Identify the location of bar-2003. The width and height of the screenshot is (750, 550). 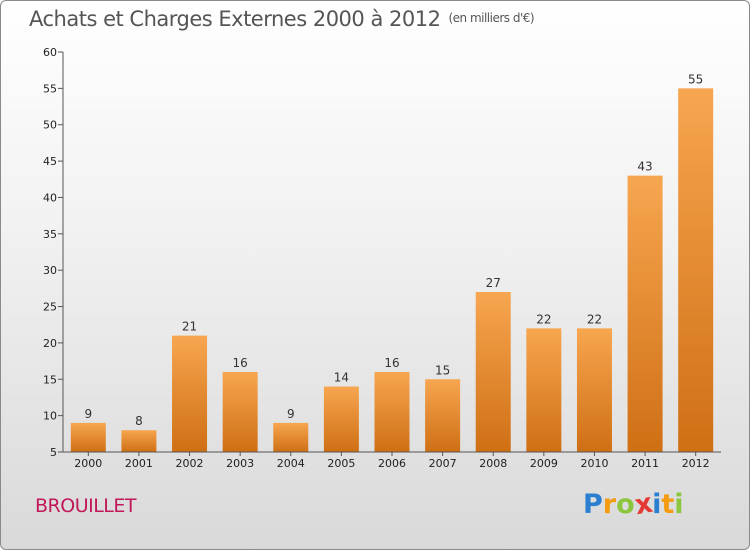
(240, 412).